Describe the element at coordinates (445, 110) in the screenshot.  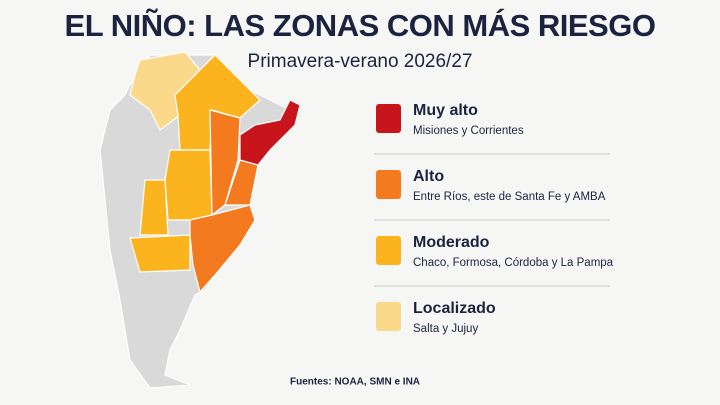
I see `legend-label: Muy alto` at that location.